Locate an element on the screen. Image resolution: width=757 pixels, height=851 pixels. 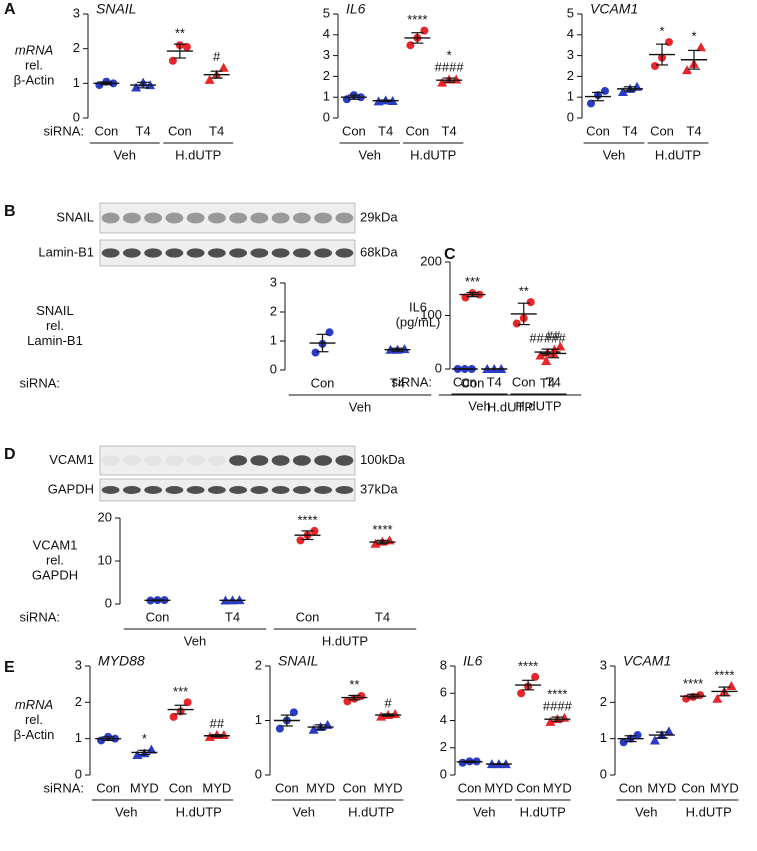
chart-title: IL6 is located at coordinates (356, 9).